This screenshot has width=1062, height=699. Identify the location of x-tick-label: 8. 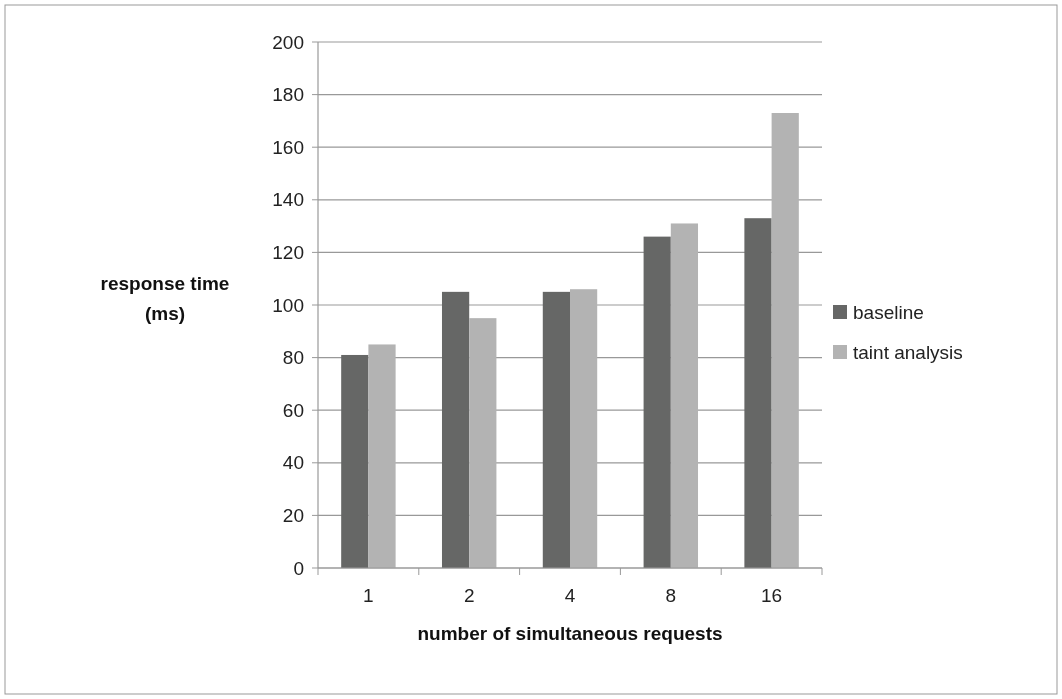
(671, 595).